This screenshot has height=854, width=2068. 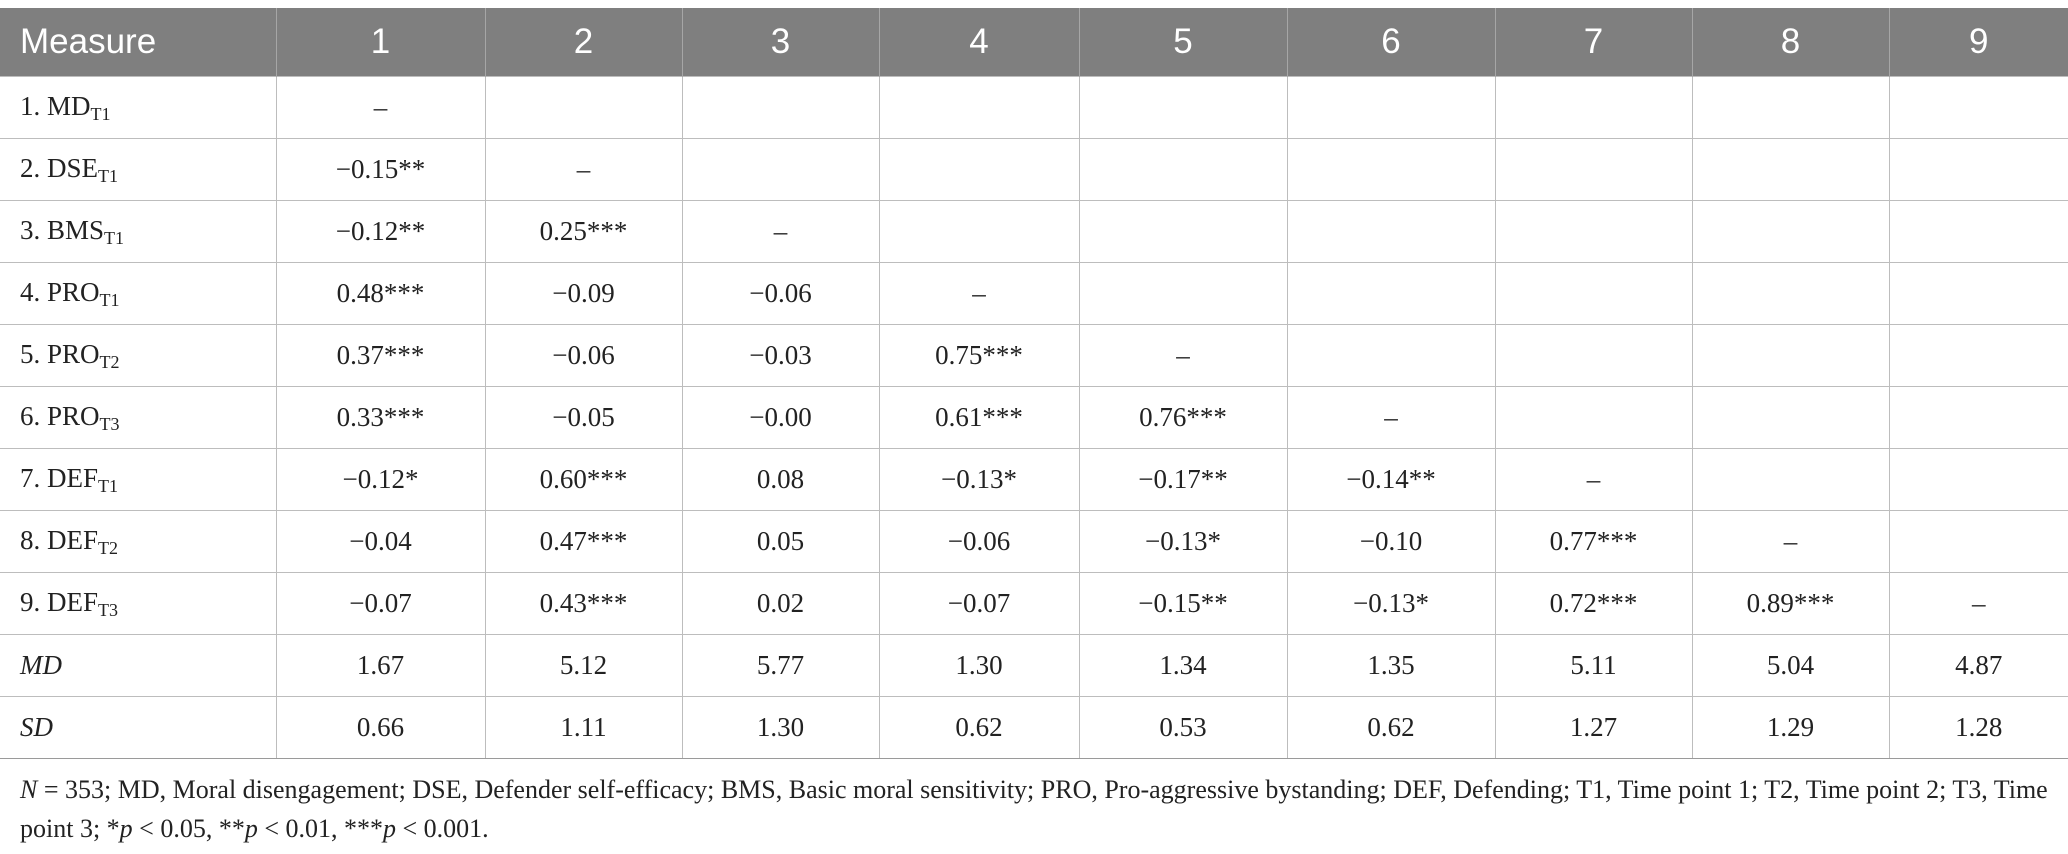 I want to click on table-cell: 0.47***, so click(x=583, y=541).